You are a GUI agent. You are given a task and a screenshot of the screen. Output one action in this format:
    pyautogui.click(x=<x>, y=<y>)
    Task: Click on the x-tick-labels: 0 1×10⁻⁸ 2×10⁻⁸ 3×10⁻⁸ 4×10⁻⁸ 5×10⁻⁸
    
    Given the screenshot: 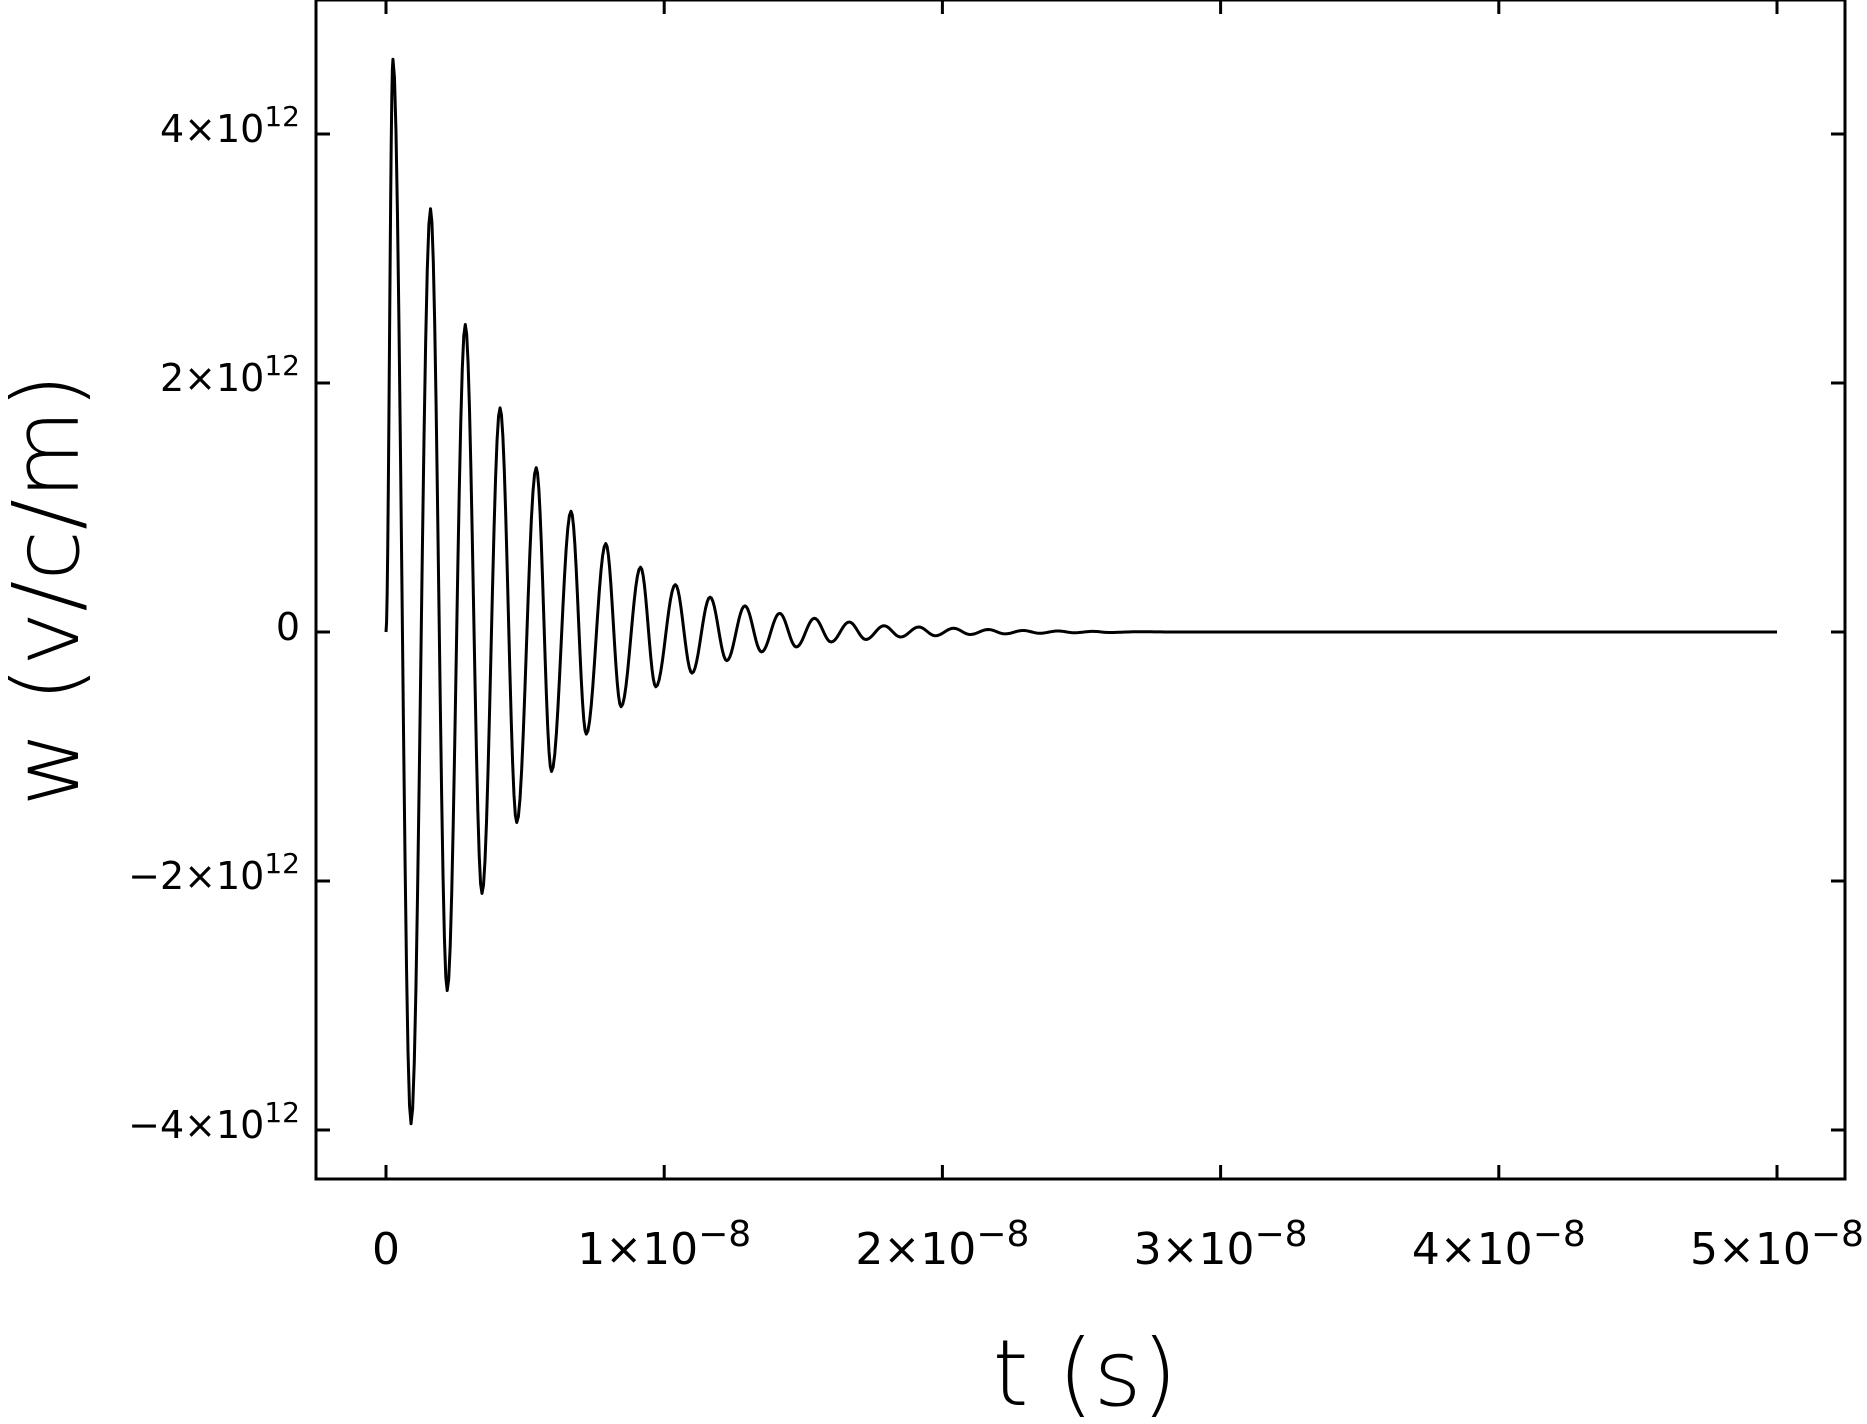 What is the action you would take?
    pyautogui.click(x=1118, y=1244)
    